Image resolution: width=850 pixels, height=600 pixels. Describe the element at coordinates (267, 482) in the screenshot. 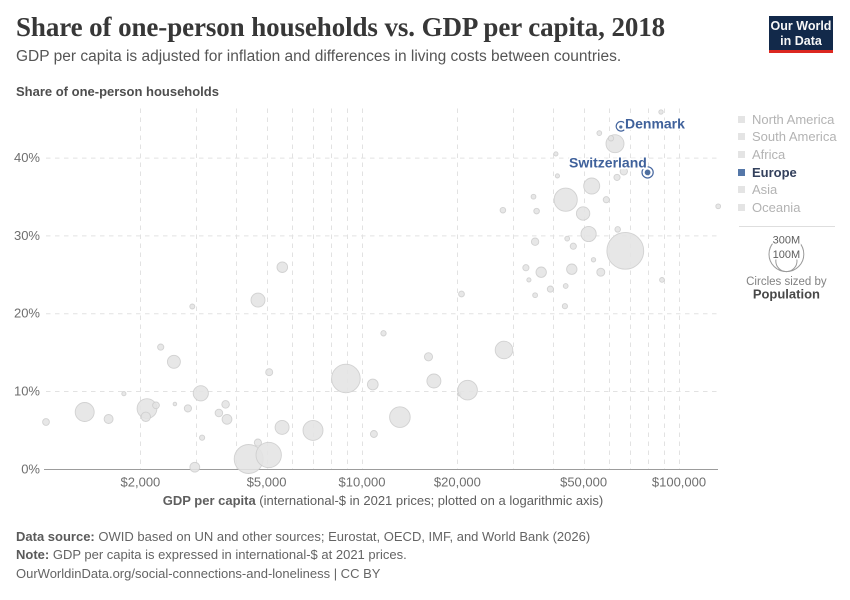

I see `svg-text: $5,000` at that location.